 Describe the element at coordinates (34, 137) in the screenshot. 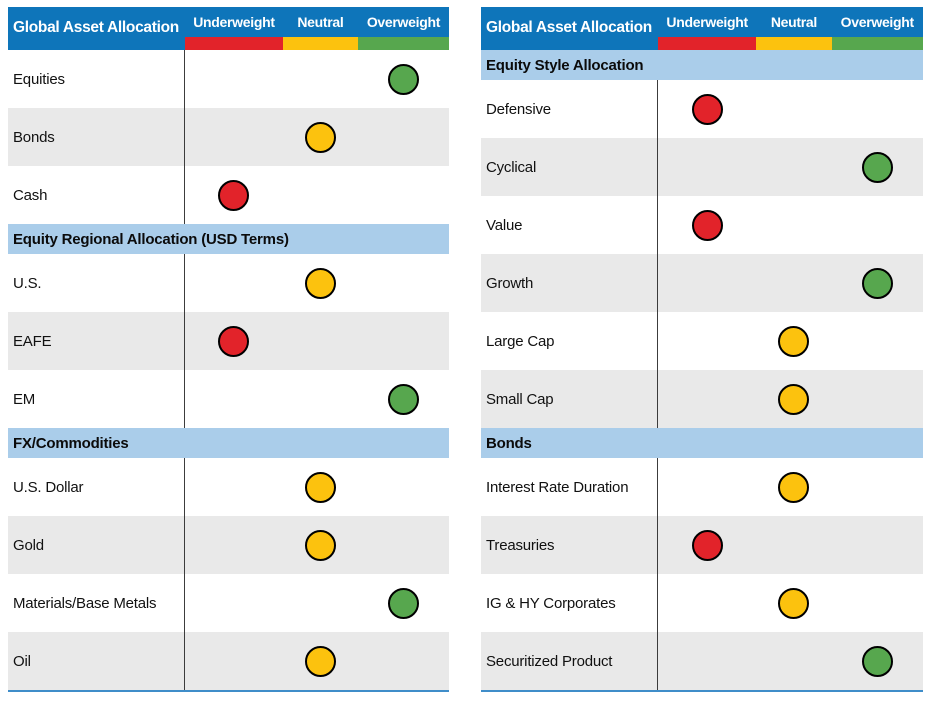

I see `row-label: Bonds` at that location.